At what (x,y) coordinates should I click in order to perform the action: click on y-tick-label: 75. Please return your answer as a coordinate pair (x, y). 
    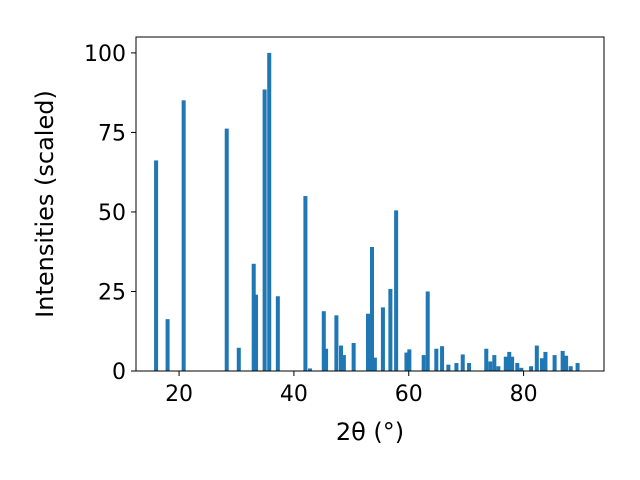
    Looking at the image, I should click on (112, 133).